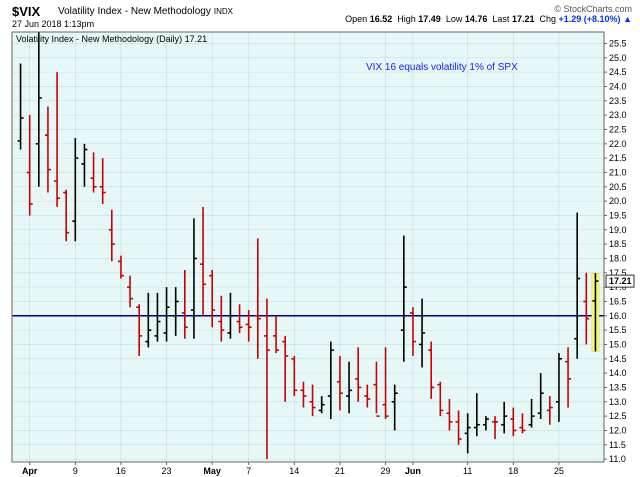 This screenshot has width=640, height=477. Describe the element at coordinates (386, 471) in the screenshot. I see `x-tick-label: 29` at that location.